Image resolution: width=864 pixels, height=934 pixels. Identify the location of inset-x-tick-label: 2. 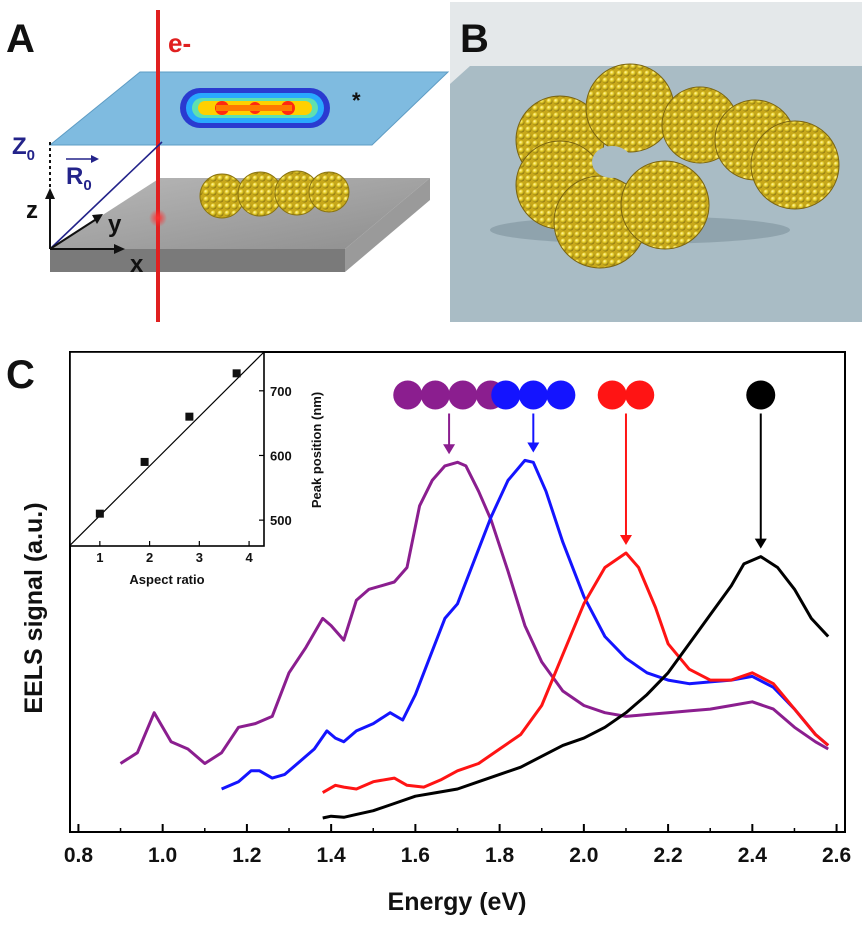
(149, 557).